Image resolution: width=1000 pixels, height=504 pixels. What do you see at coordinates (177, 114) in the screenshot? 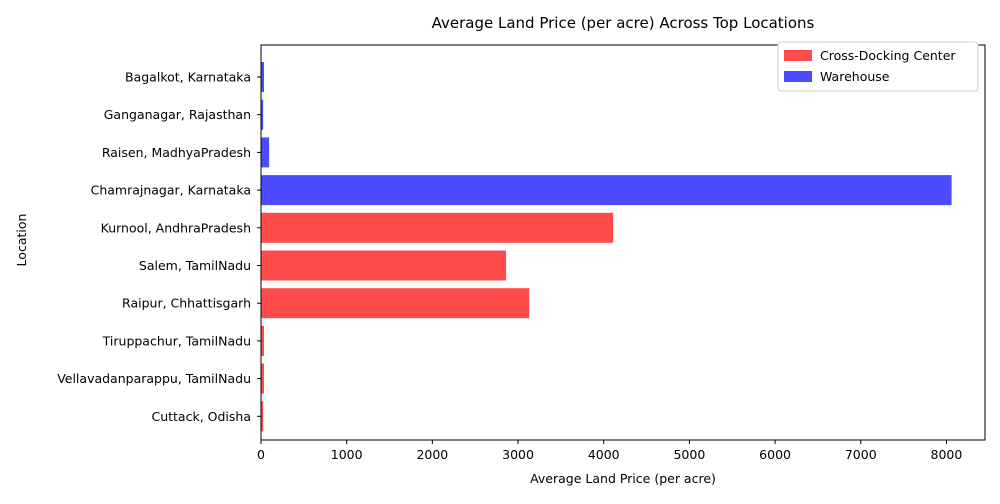
I see `y-tick-label: Ganganagar, Rajasthan` at bounding box center [177, 114].